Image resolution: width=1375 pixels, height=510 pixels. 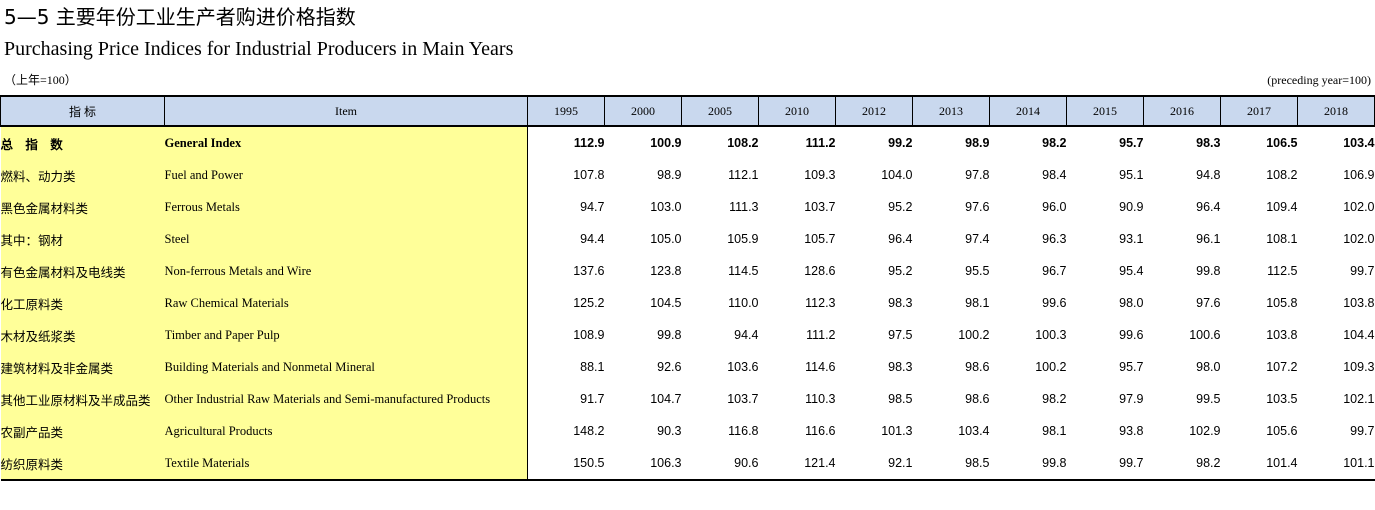 What do you see at coordinates (1282, 271) in the screenshot?
I see `value-cell-2017: 112.5` at bounding box center [1282, 271].